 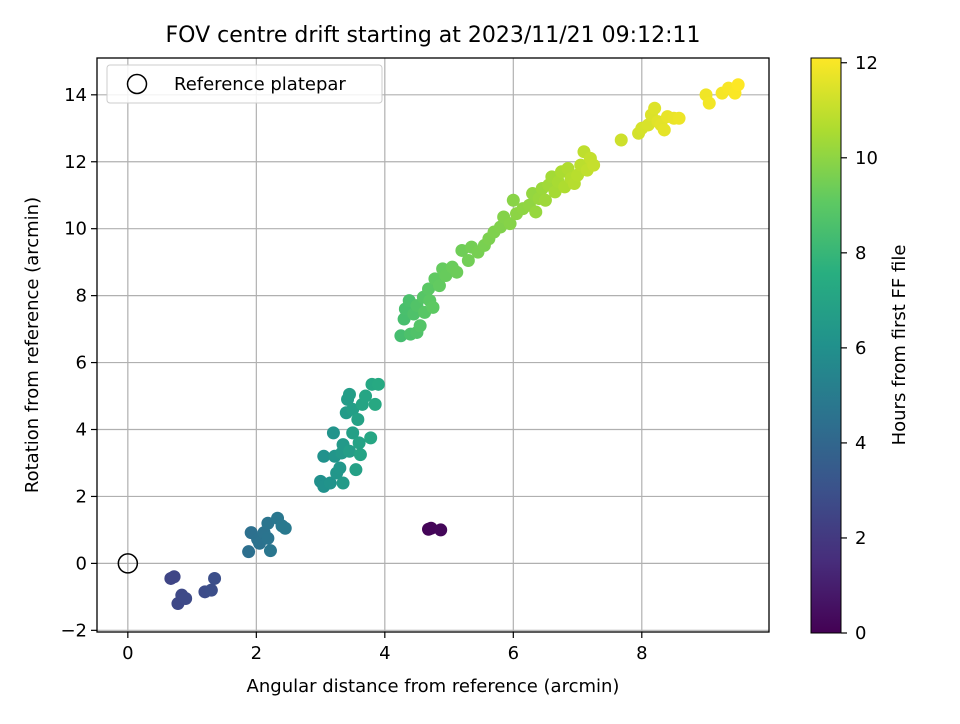 I want to click on colorbar-gradient, so click(x=826, y=345).